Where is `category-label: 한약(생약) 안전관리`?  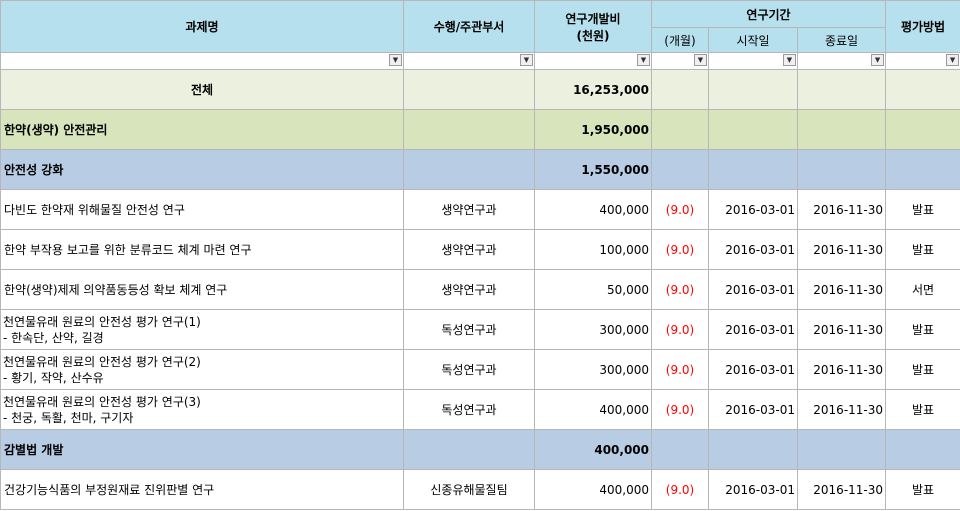 category-label: 한약(생약) 안전관리 is located at coordinates (202, 129).